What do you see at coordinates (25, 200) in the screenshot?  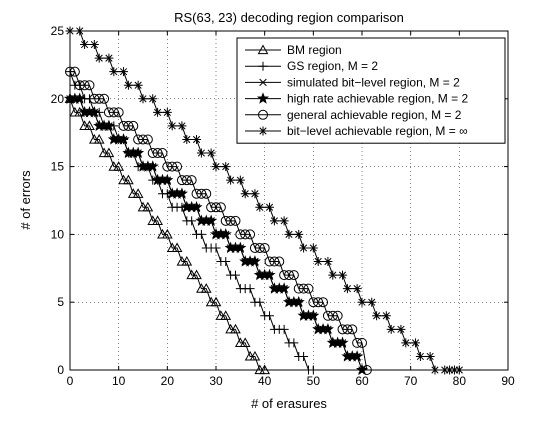 I see `y-axis-label: # of errors` at bounding box center [25, 200].